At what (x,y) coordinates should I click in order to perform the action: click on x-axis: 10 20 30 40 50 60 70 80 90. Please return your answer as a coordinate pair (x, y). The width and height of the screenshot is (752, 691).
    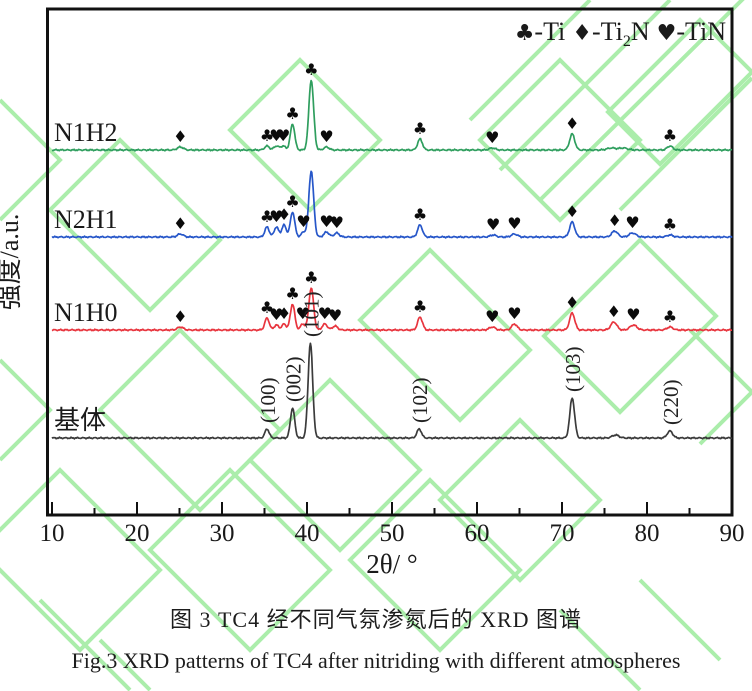
    Looking at the image, I should click on (392, 524).